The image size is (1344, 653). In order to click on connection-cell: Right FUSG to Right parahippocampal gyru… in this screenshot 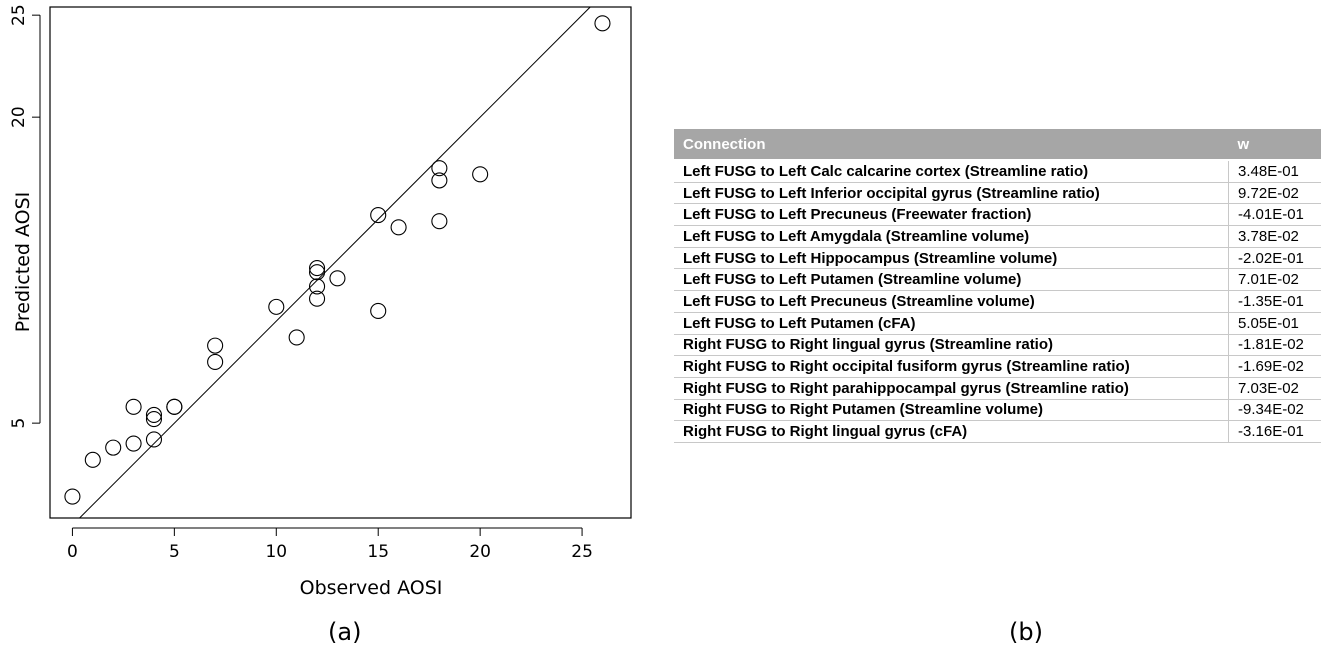, I will do `click(951, 388)`.